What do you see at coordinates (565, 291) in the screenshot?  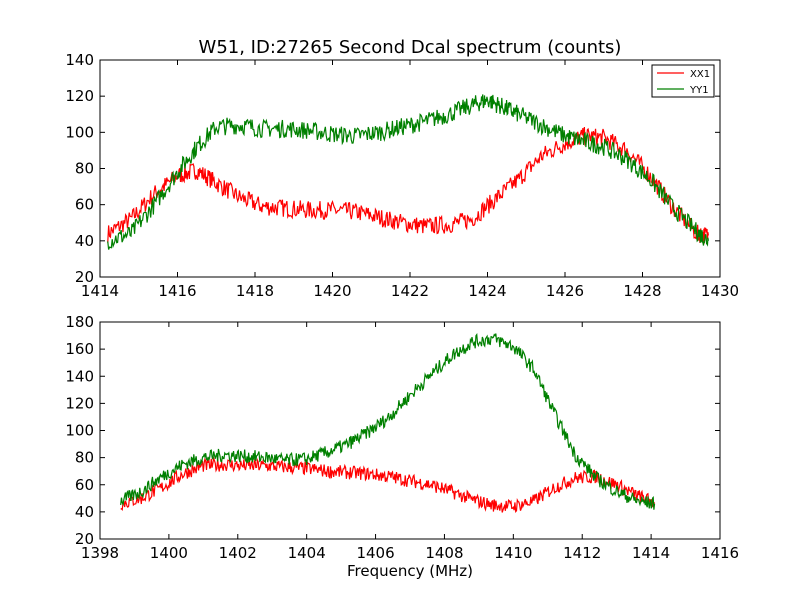 I see `top-x-tick-label: 1426` at bounding box center [565, 291].